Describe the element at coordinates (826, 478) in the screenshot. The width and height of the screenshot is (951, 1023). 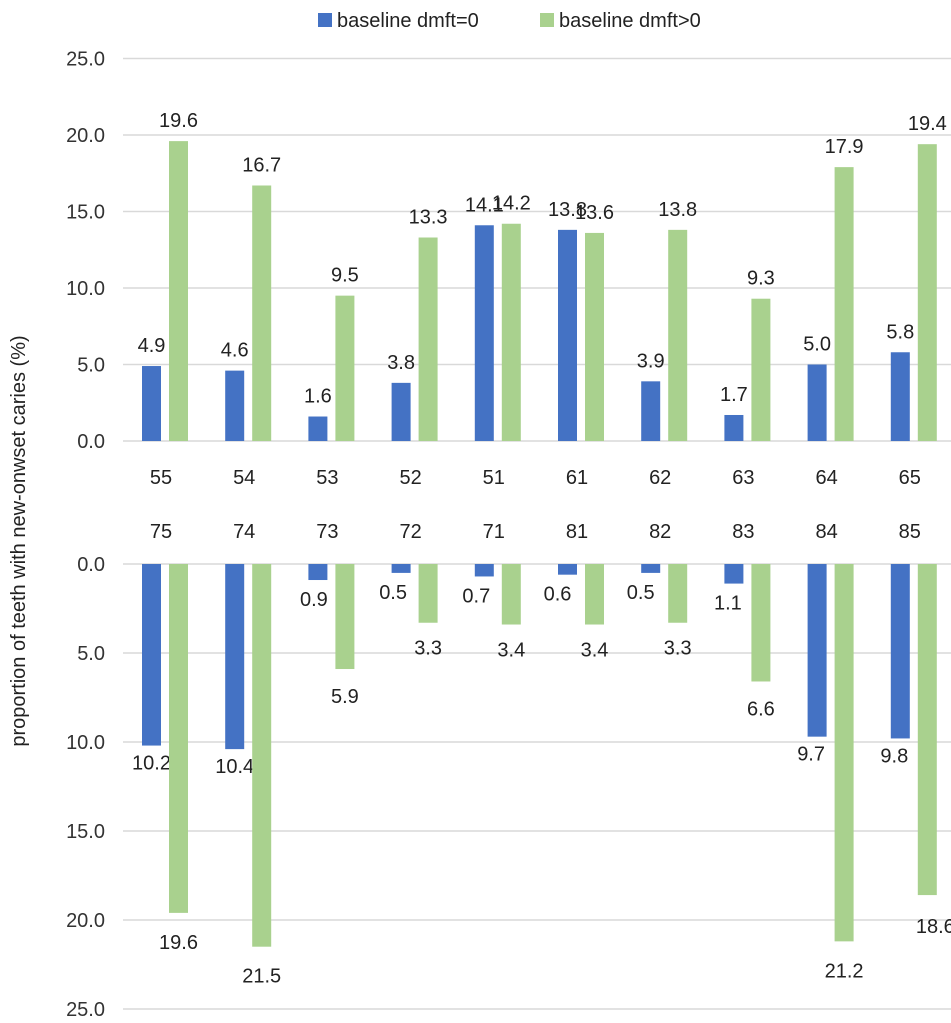
I see `x-category-upper-64: 64` at that location.